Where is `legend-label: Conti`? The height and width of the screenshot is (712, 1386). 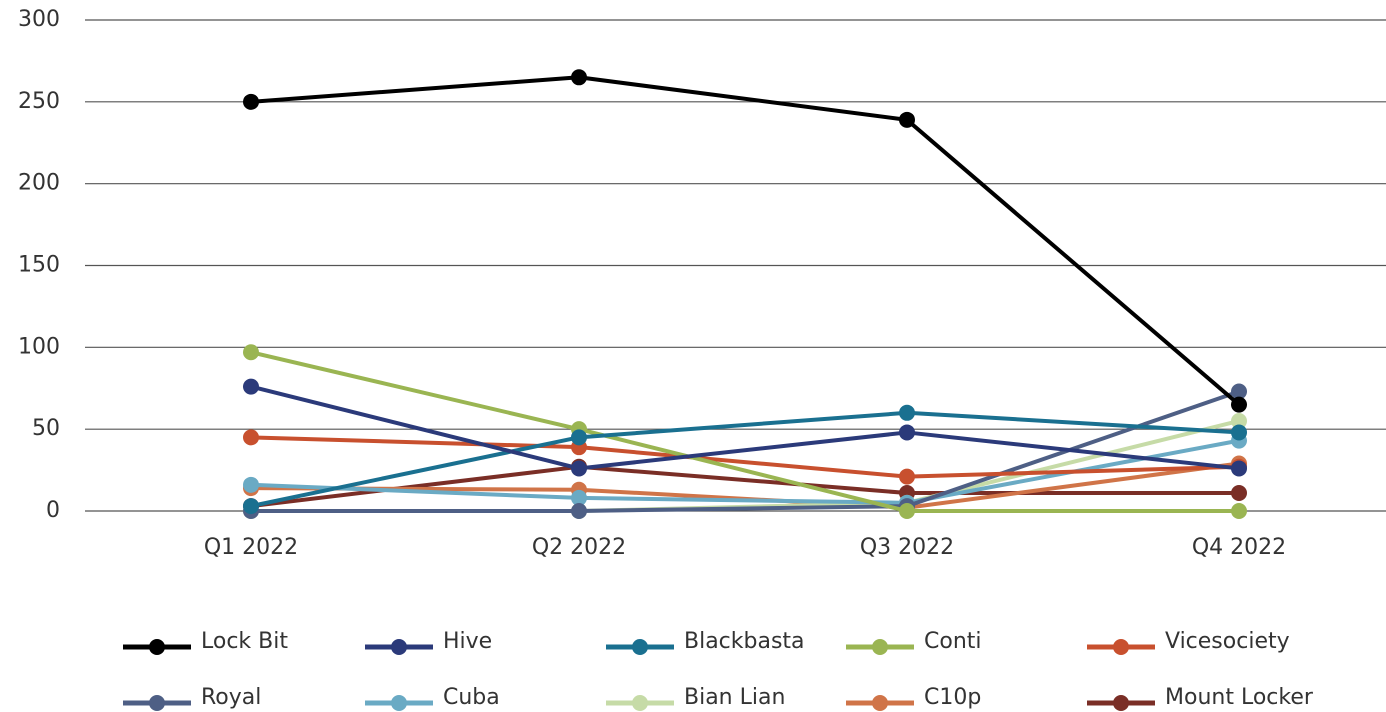 legend-label: Conti is located at coordinates (953, 641).